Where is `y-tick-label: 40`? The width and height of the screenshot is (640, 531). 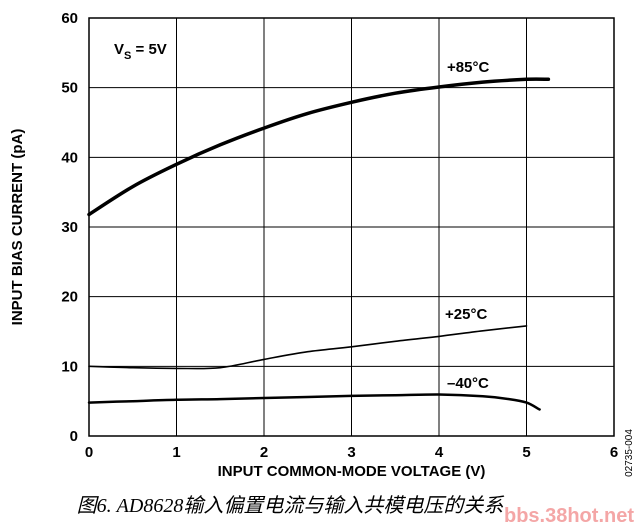
y-tick-label: 40 is located at coordinates (69, 157).